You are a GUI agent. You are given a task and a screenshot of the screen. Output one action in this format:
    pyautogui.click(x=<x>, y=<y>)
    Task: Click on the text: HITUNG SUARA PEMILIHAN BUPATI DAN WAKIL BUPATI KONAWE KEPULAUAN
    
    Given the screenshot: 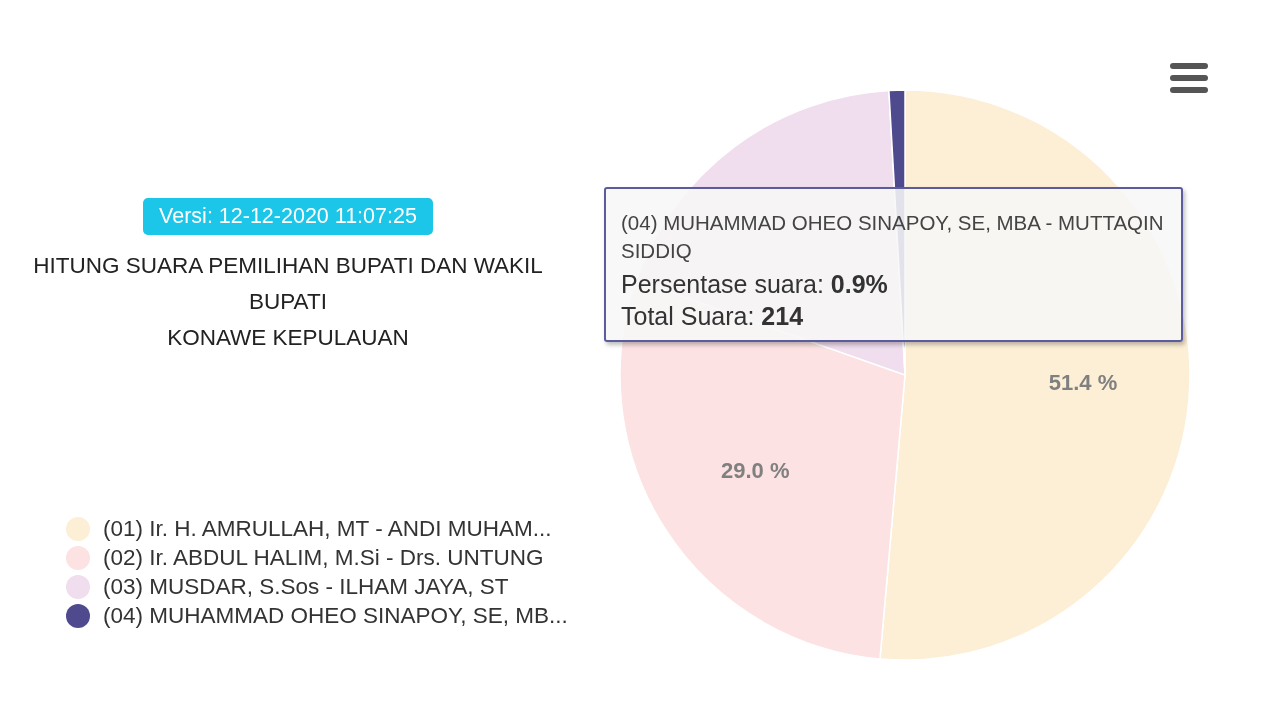 What is the action you would take?
    pyautogui.click(x=288, y=302)
    